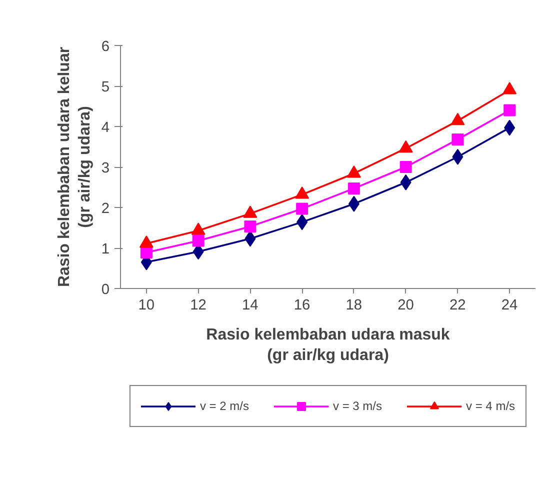 This screenshot has width=553, height=499. I want to click on x-tick-label: 14, so click(250, 306).